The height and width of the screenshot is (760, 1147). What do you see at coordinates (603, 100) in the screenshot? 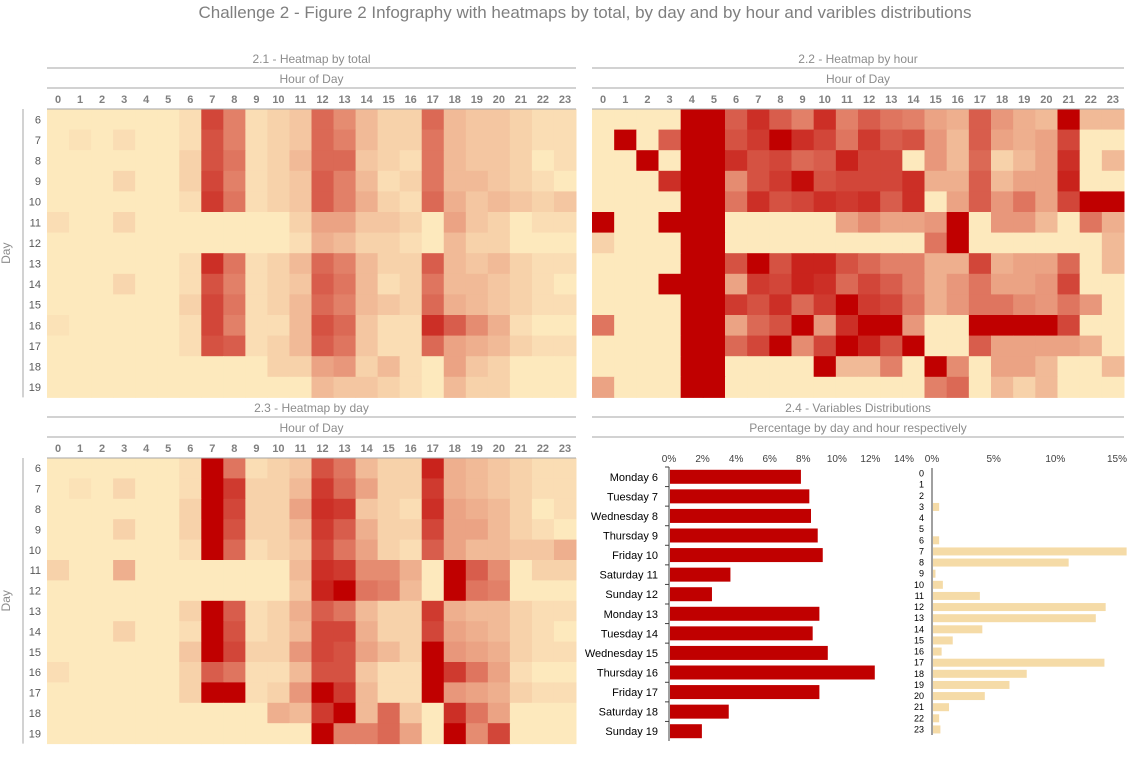
I see `hour-tick-label: 0` at bounding box center [603, 100].